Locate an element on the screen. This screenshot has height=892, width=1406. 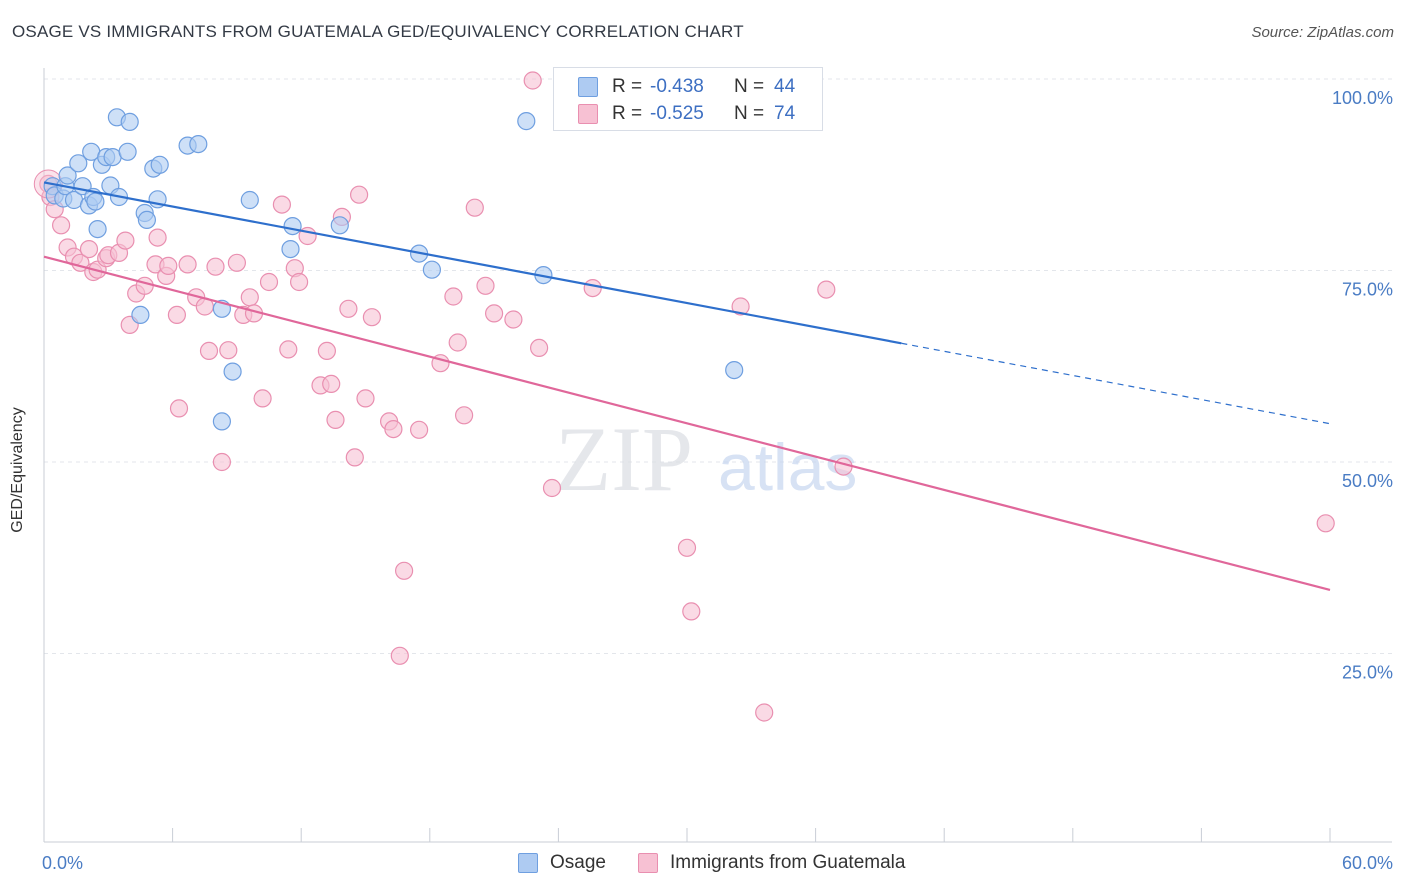
guatemala-n-label: N = is located at coordinates (749, 113).